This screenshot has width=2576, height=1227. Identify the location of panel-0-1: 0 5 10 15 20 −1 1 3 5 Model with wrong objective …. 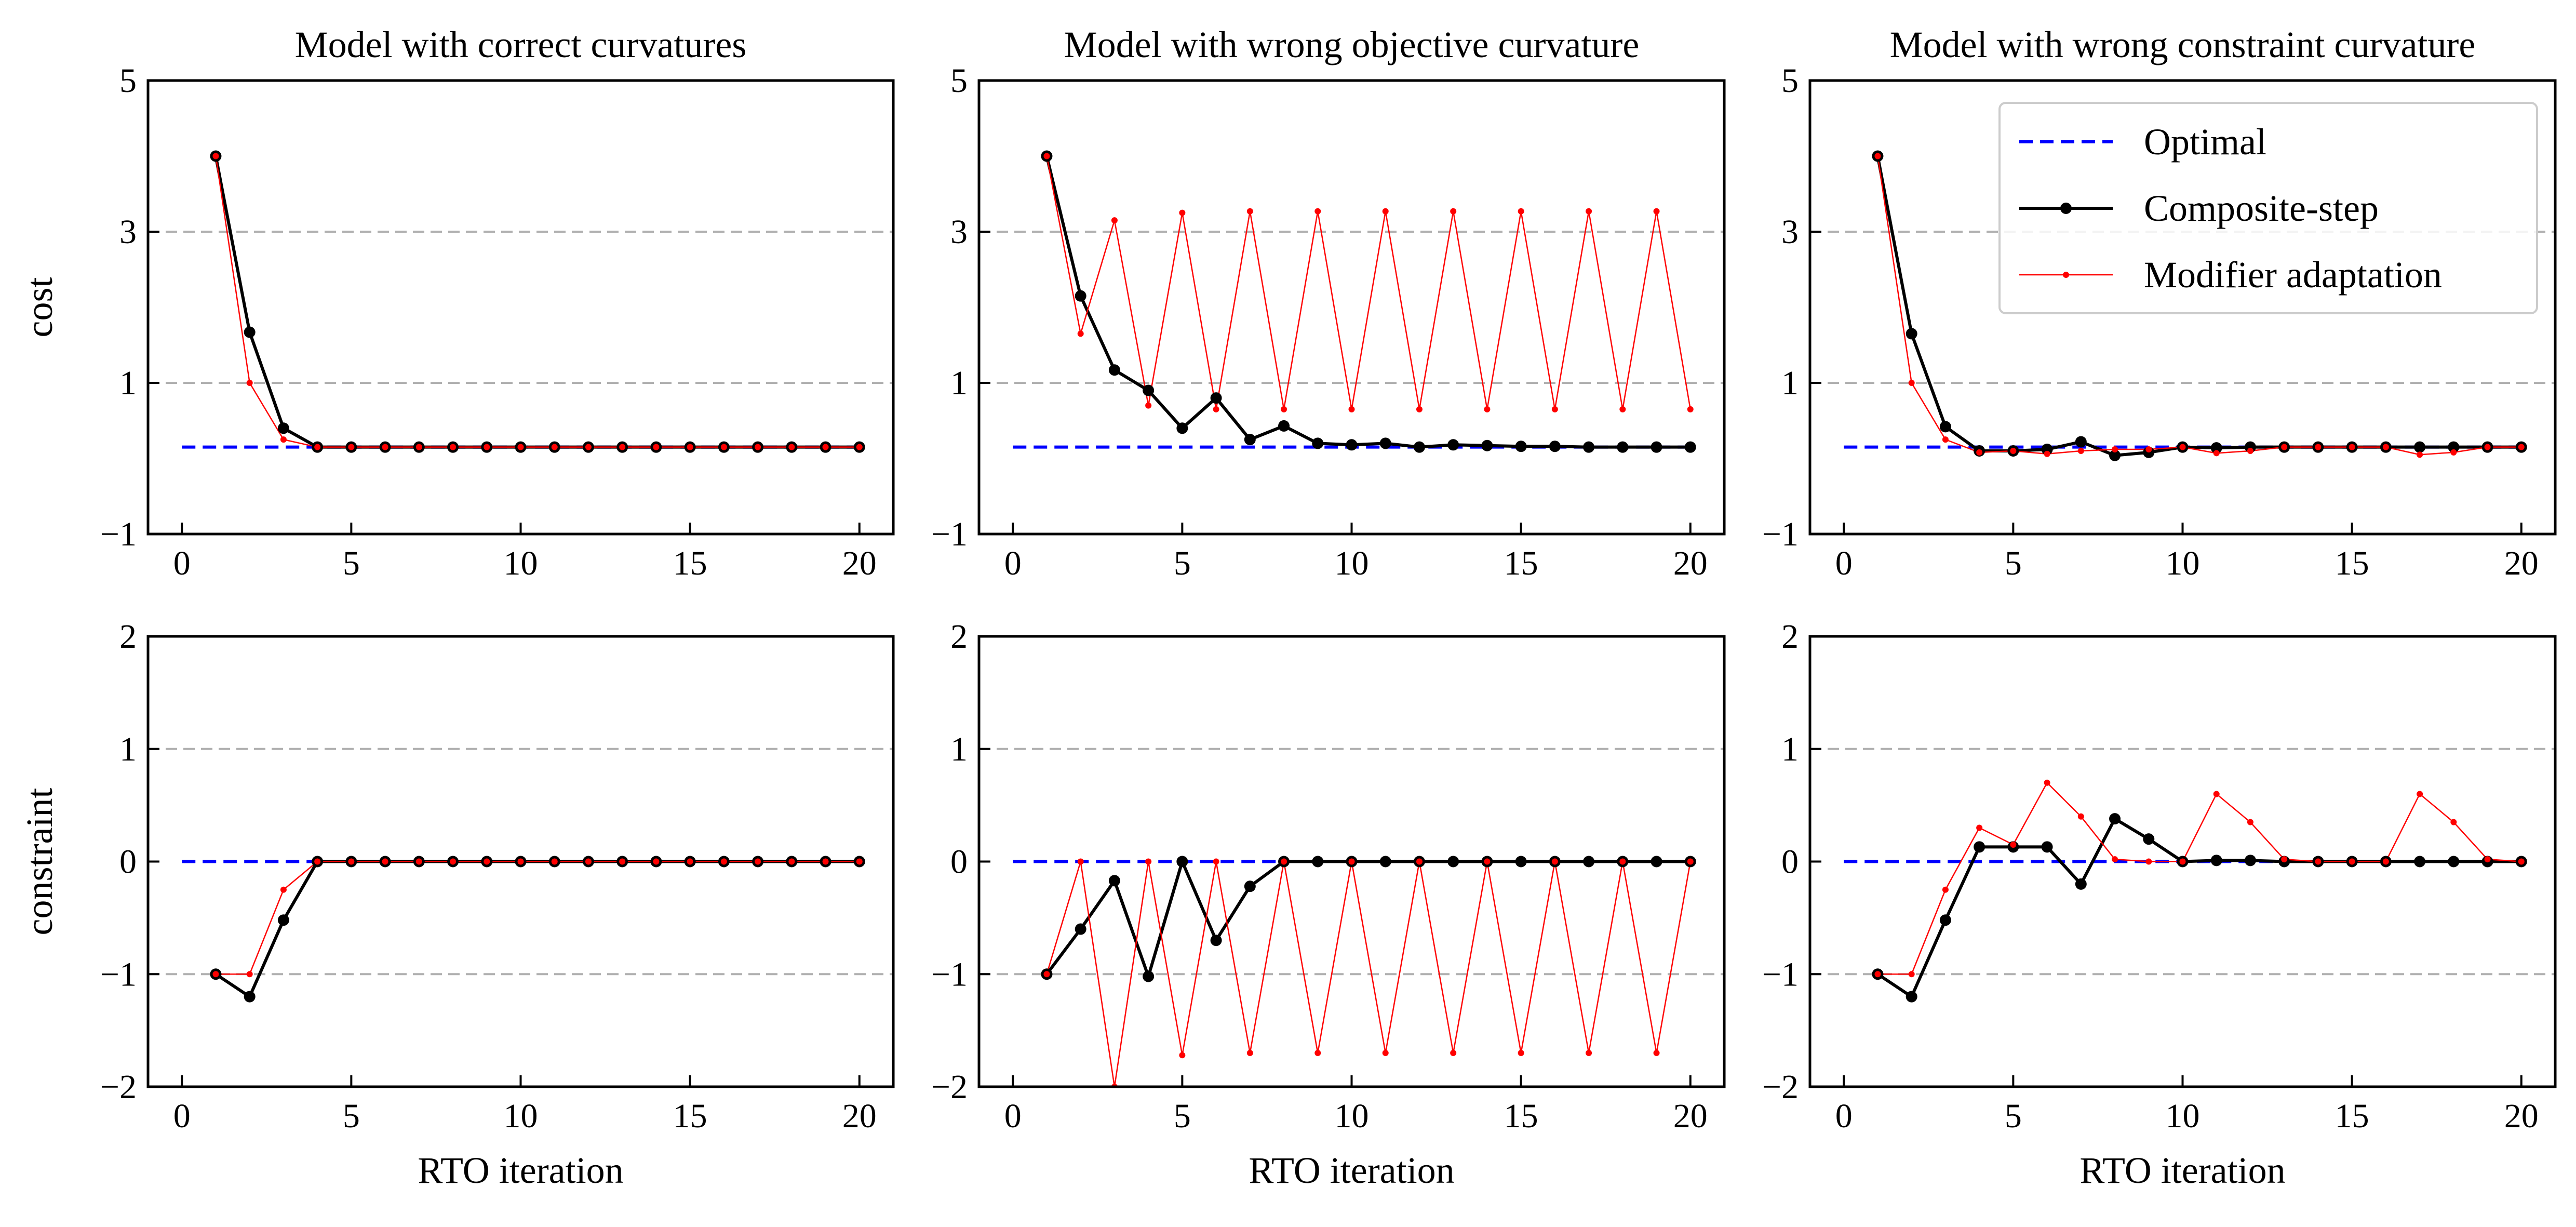
(1328, 303).